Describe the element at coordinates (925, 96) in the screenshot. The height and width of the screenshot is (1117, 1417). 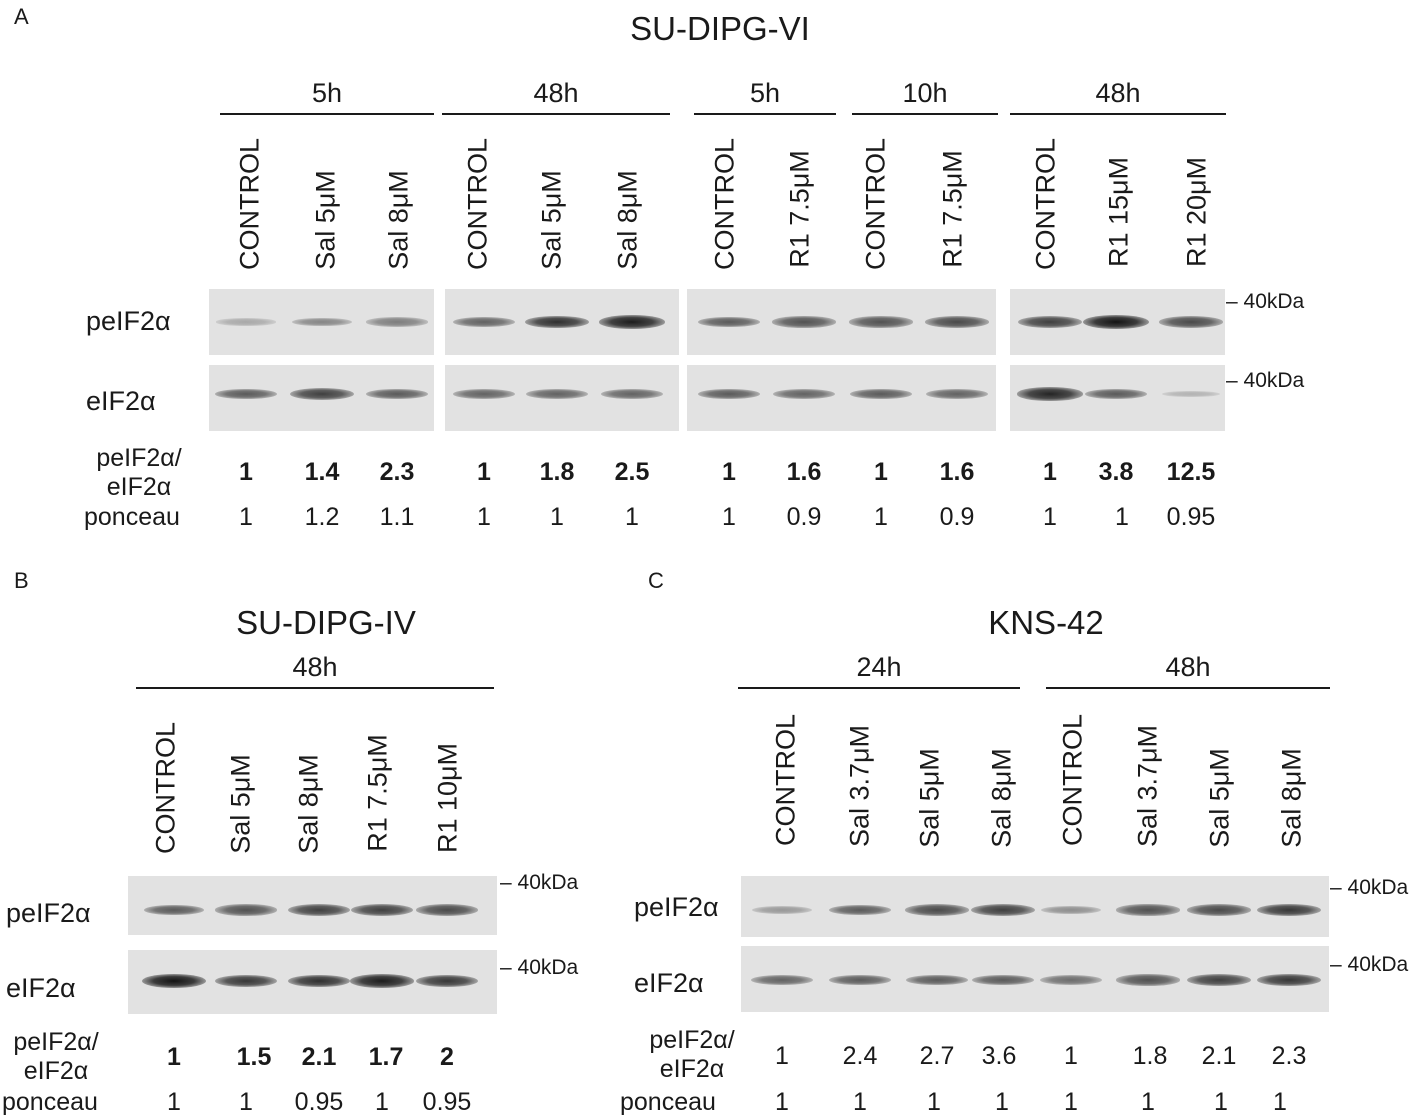
I see `panel-a-group-4: 10h` at that location.